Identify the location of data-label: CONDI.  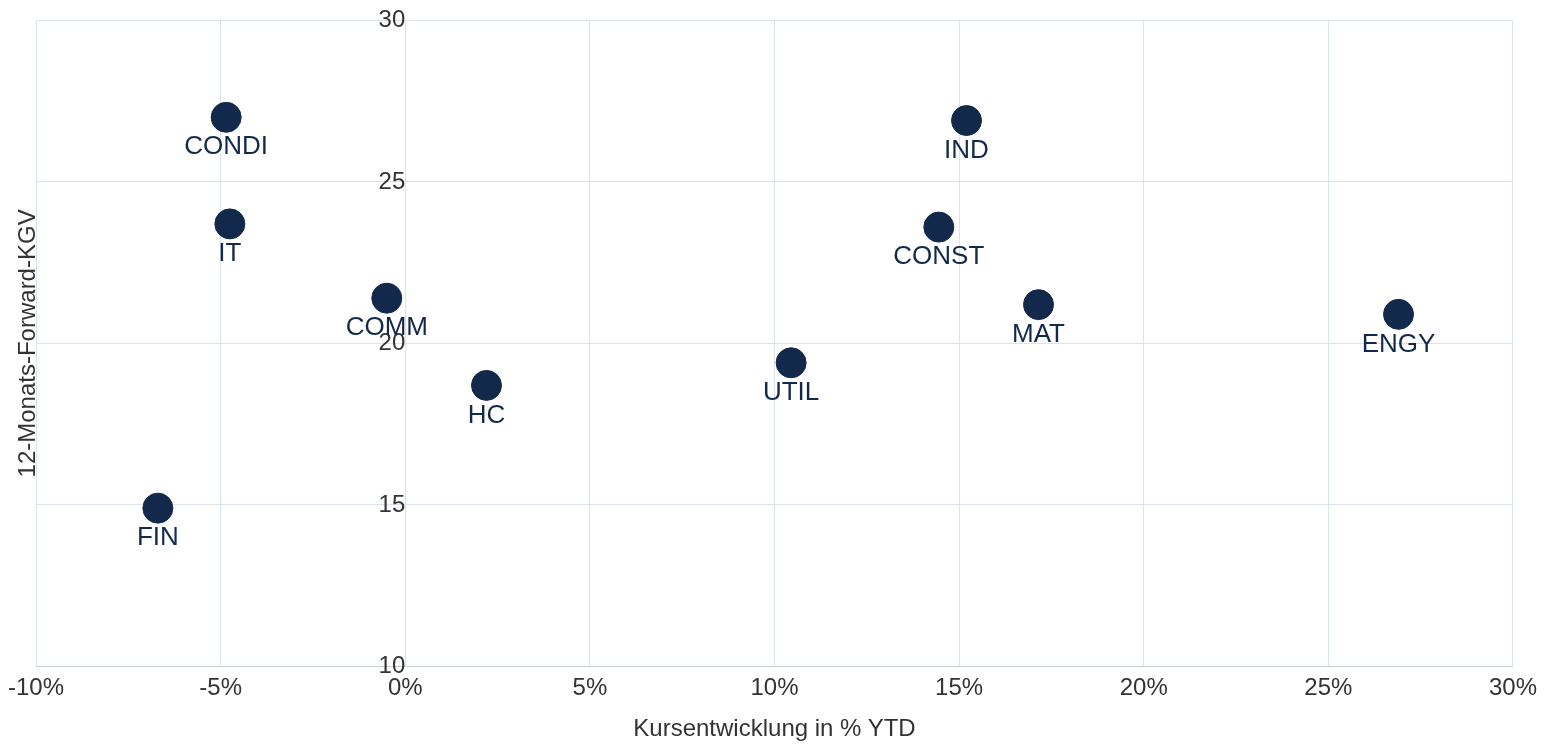
(226, 145).